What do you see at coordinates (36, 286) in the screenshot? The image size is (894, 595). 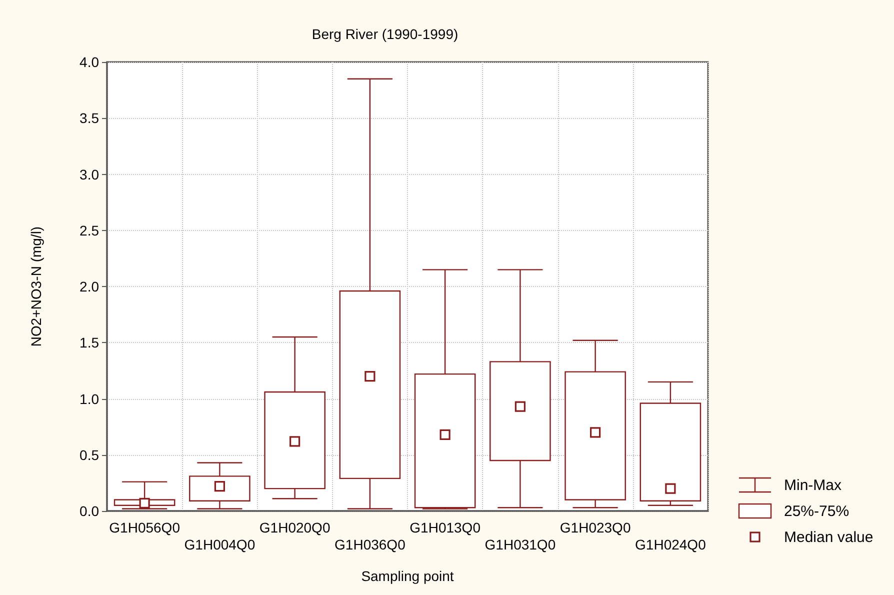 I see `y-axis-title: NO2+NO3-N (mg/l)` at bounding box center [36, 286].